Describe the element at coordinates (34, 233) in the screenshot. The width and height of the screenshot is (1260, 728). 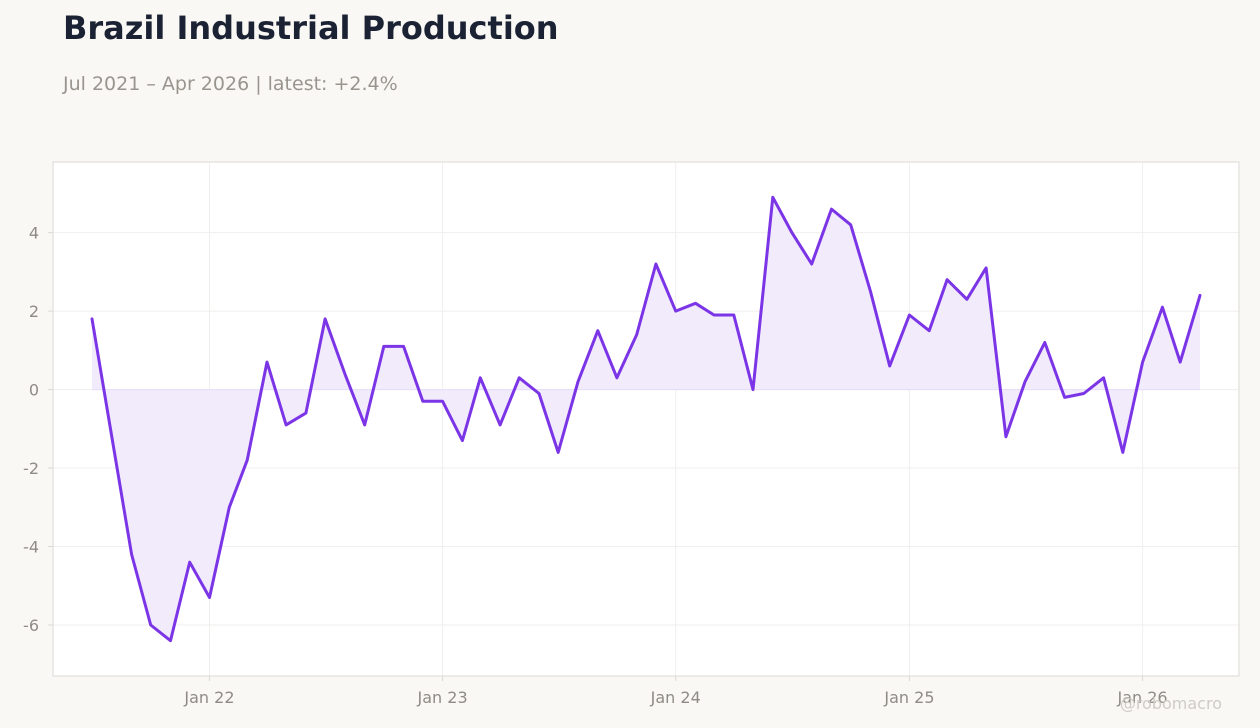
I see `y-tick-label: 4` at that location.